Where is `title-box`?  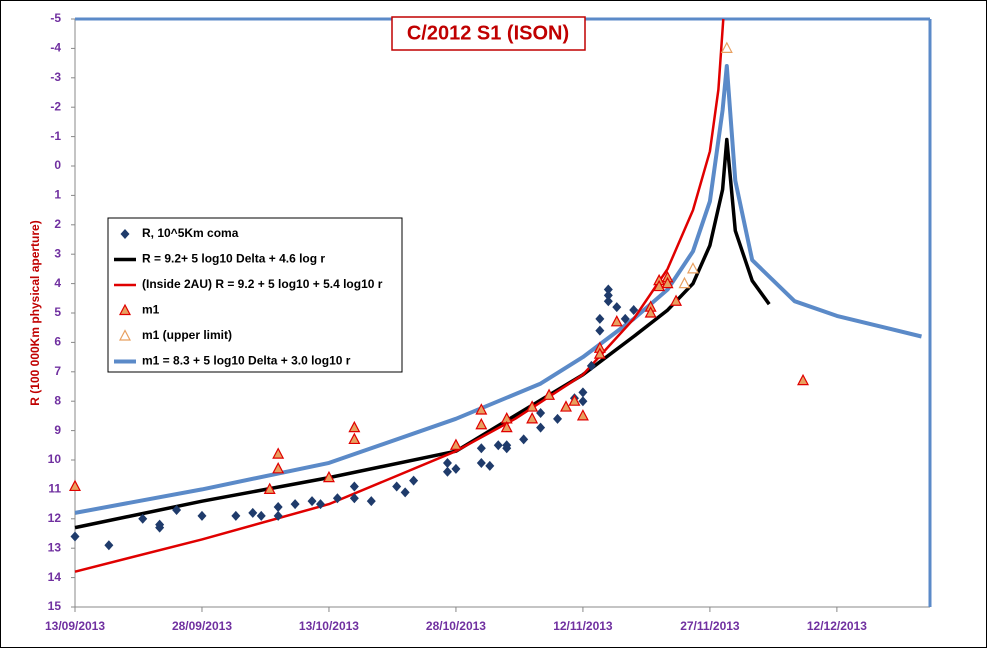
title-box is located at coordinates (488, 33).